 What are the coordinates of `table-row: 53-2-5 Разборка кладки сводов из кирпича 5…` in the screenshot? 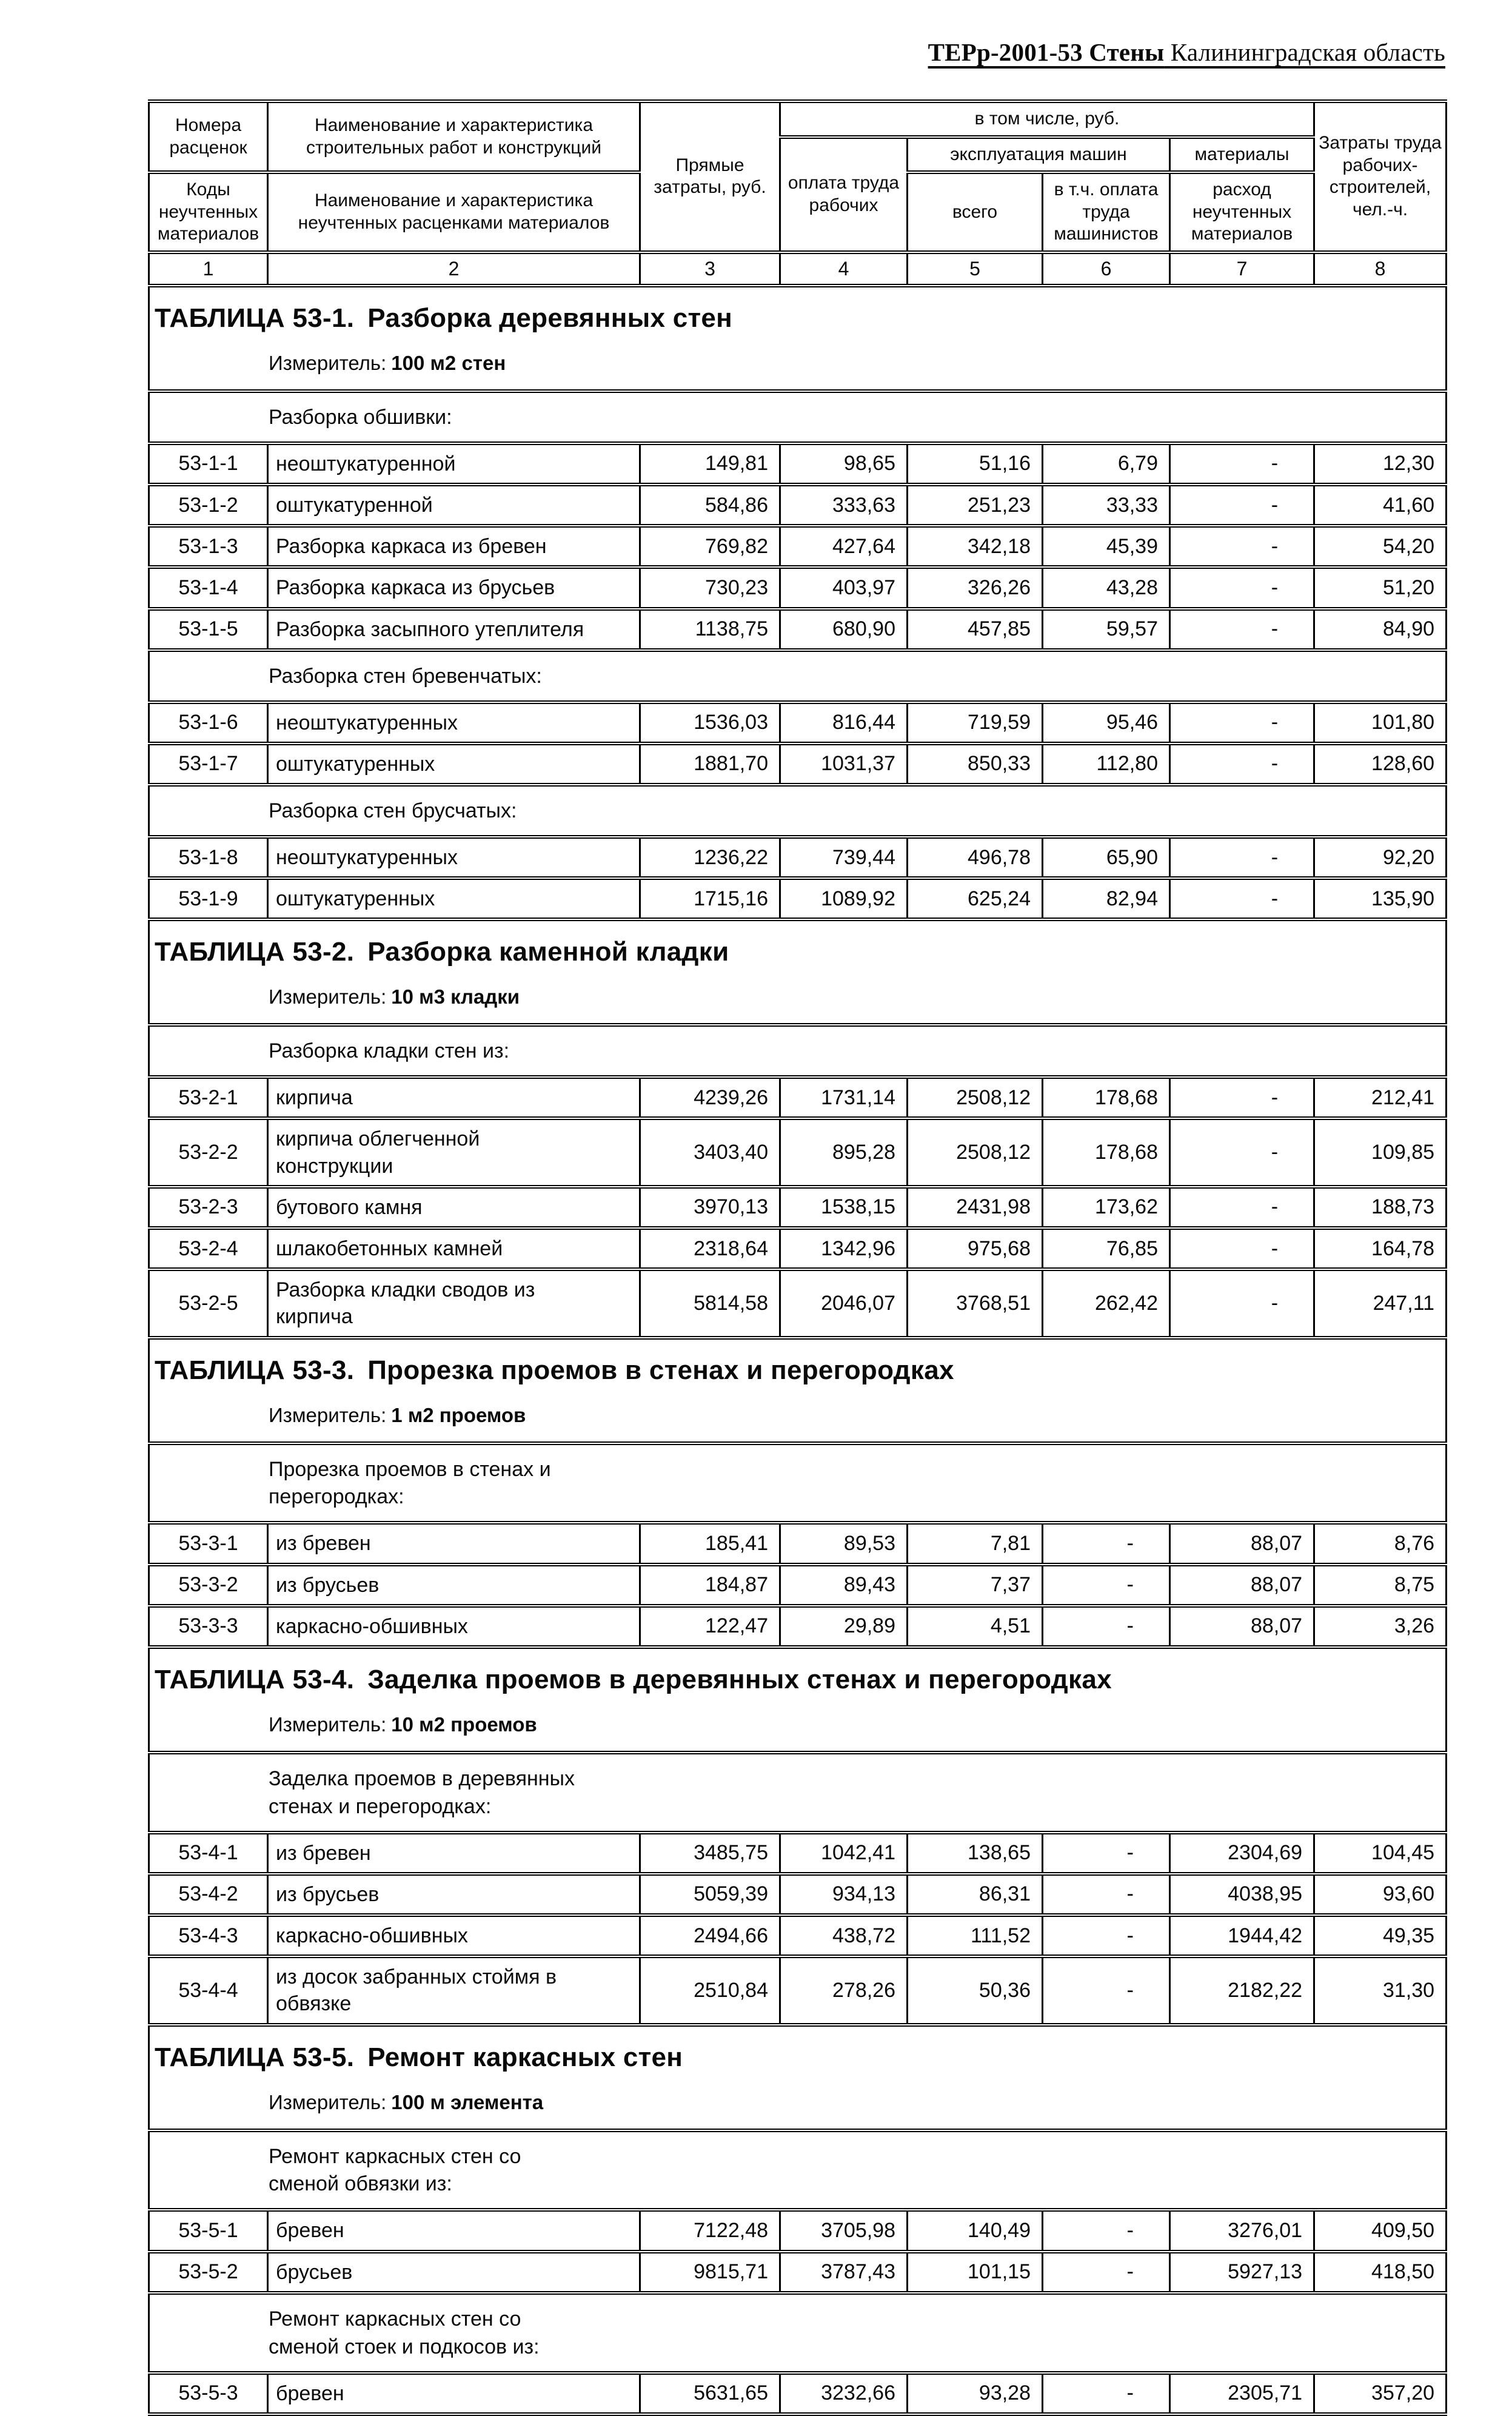 It's located at (798, 1303).